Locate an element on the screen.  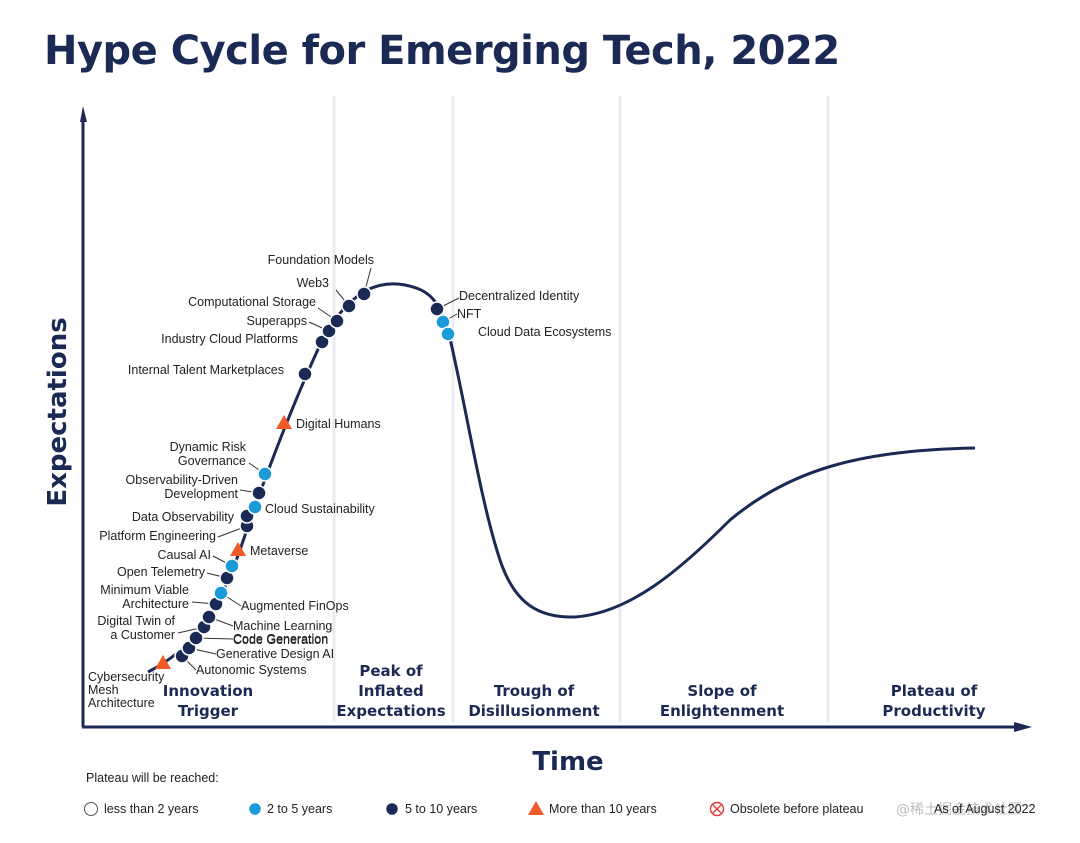
label-cloud-sustainability: Cloud Sustainability is located at coordinates (320, 509).